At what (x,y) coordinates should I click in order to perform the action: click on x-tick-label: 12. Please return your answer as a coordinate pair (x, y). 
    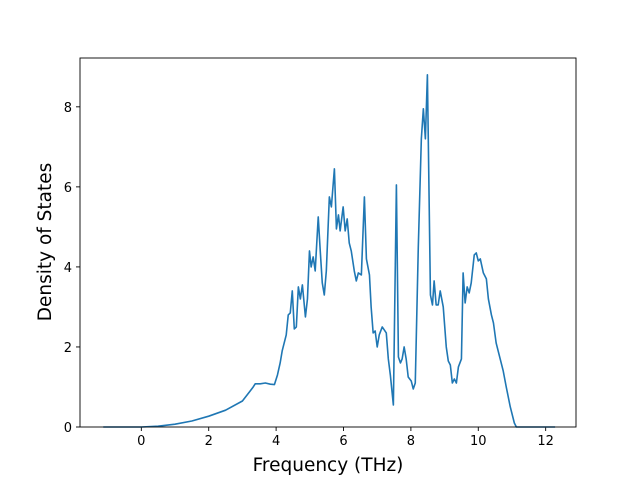
    Looking at the image, I should click on (545, 441).